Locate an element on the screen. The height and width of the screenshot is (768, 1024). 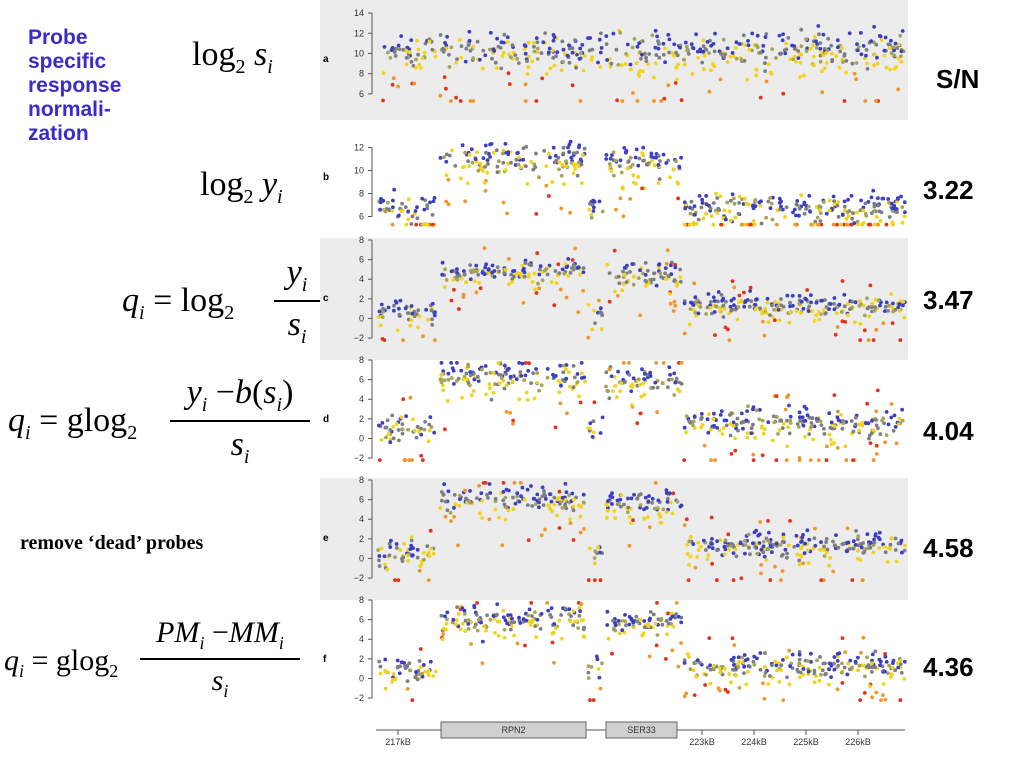
x-tick-label: 217kB is located at coordinates (398, 742).